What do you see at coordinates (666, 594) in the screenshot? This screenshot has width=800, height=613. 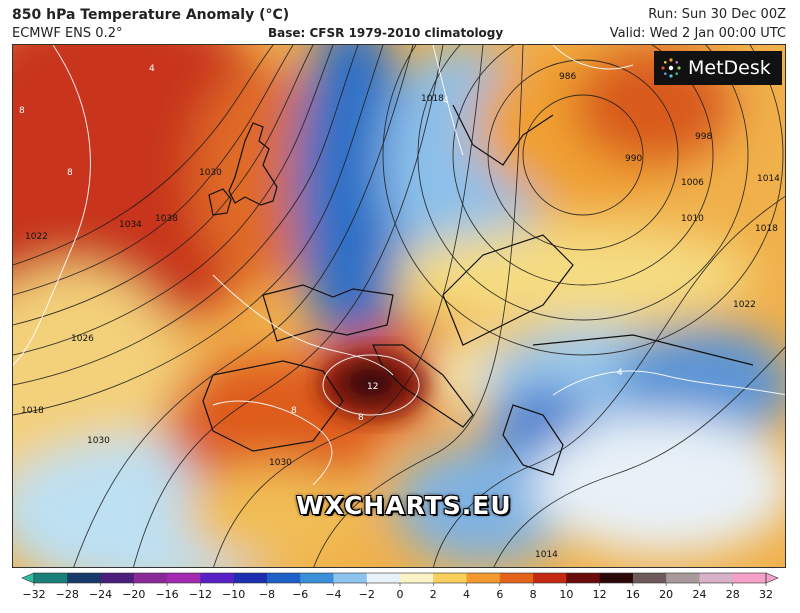 I see `colorbar-tick-label: 20` at bounding box center [666, 594].